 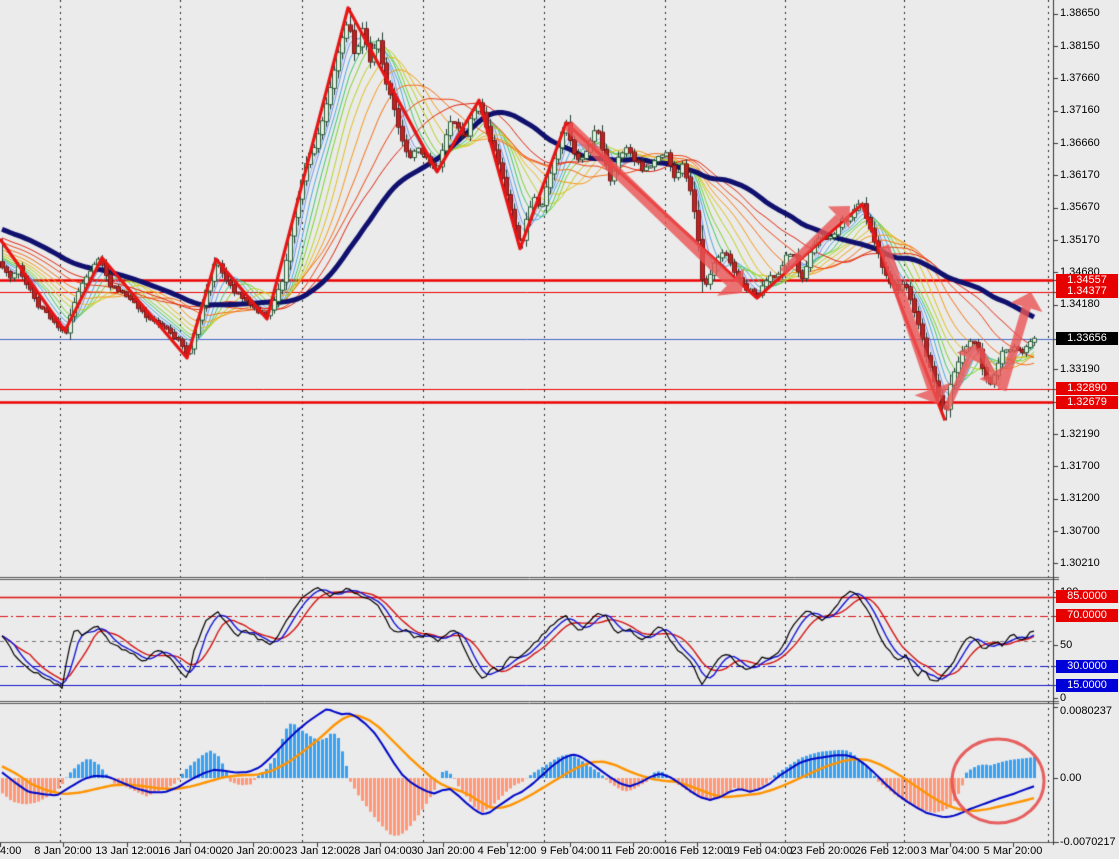 What do you see at coordinates (1013, 851) in the screenshot?
I see `time-label: 5 Mar 20:00` at bounding box center [1013, 851].